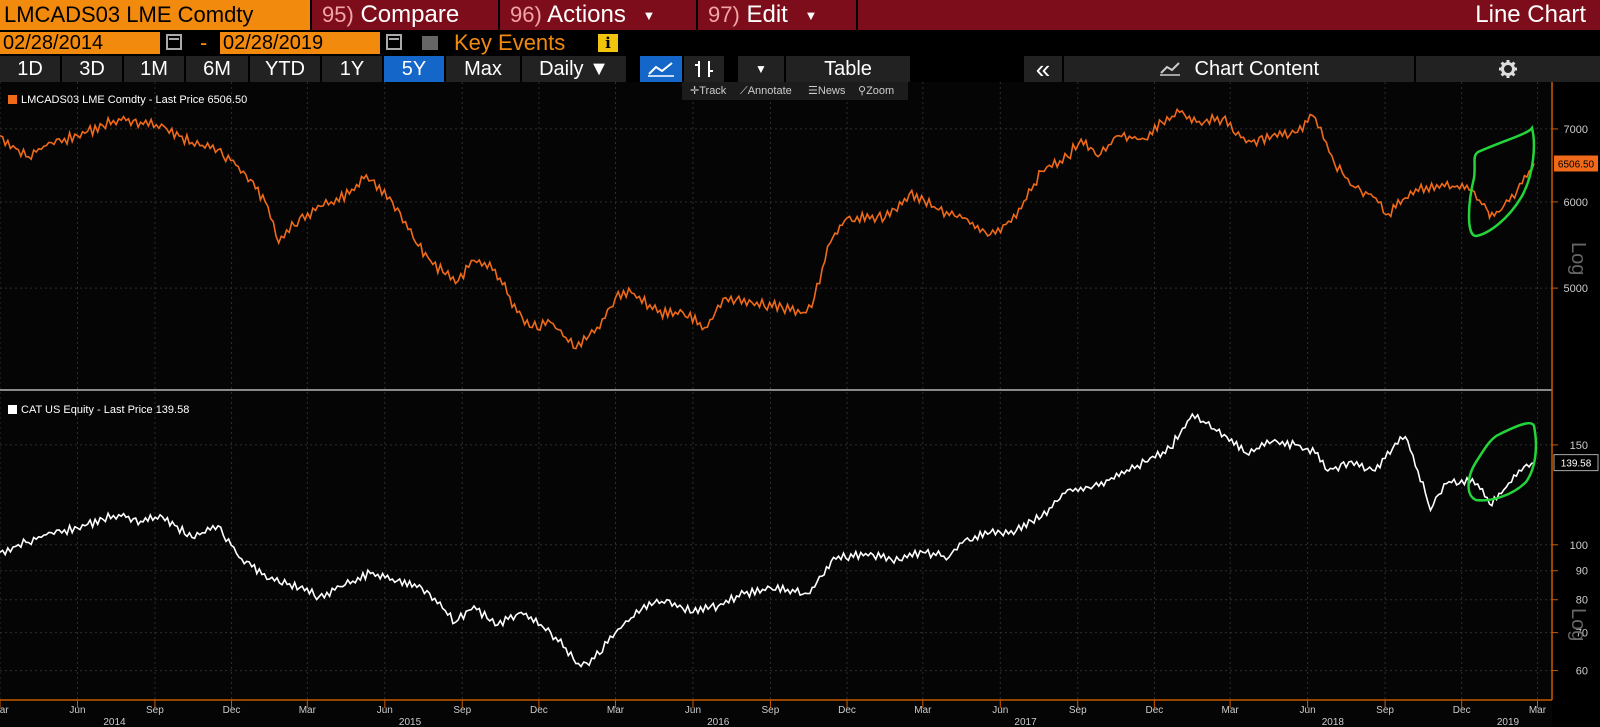  I want to click on track-tool: ✛ Track, so click(708, 91).